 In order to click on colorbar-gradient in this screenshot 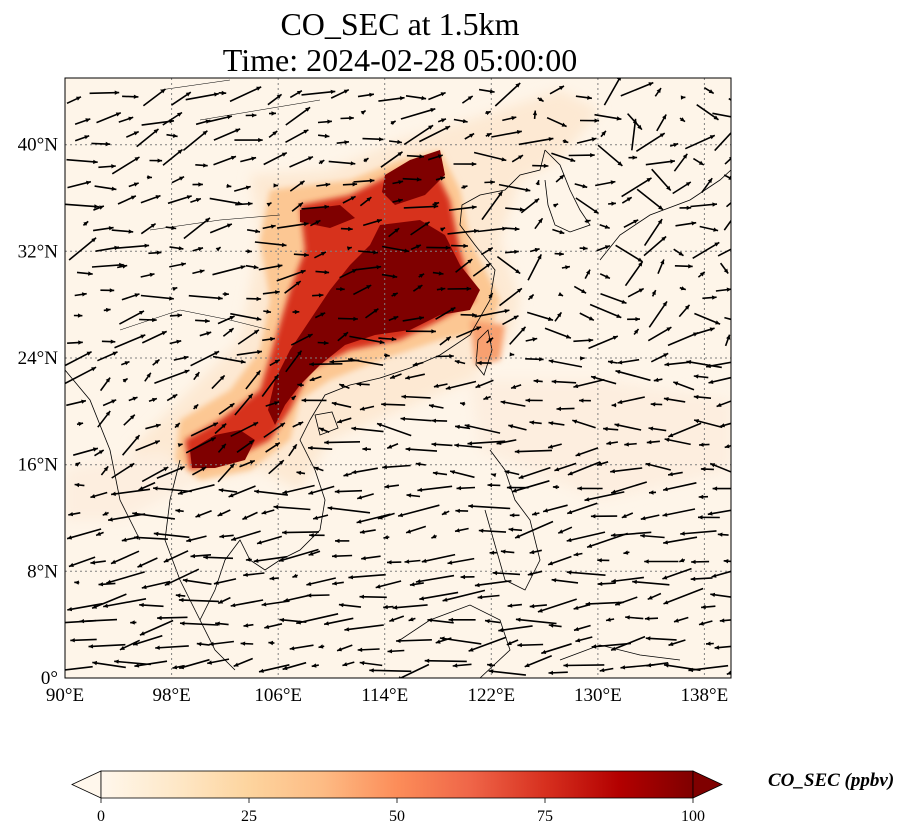, I will do `click(397, 784)`.